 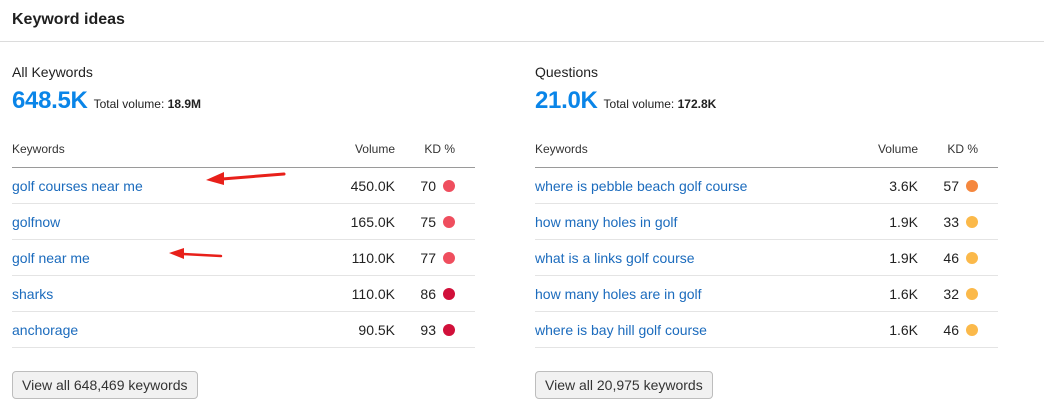 What do you see at coordinates (428, 329) in the screenshot?
I see `kd-value: 93` at bounding box center [428, 329].